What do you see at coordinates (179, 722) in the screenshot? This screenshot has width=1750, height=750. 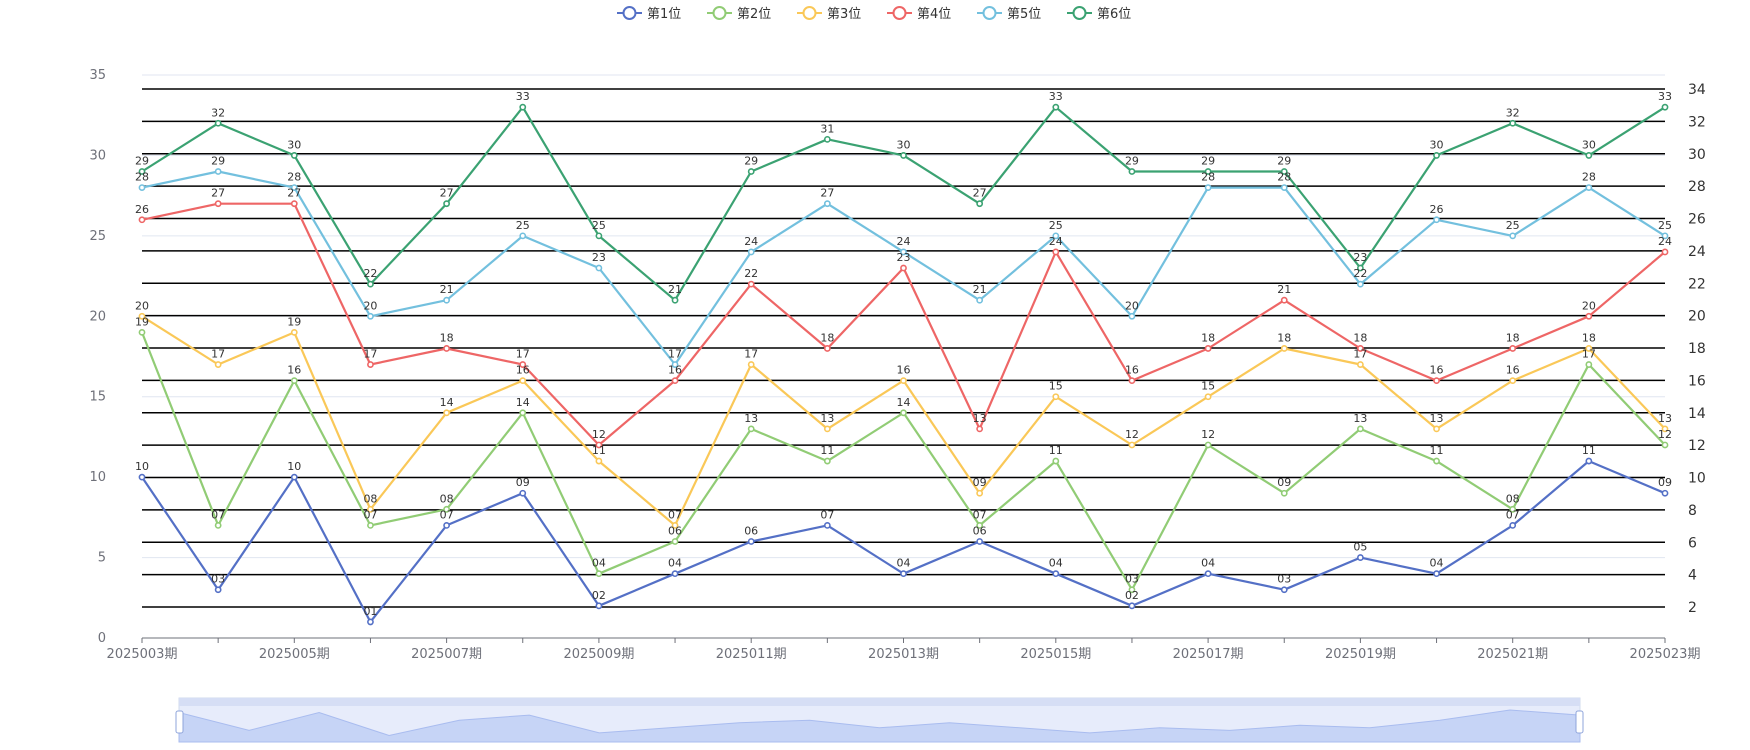 I see `datazoom-left-handle` at bounding box center [179, 722].